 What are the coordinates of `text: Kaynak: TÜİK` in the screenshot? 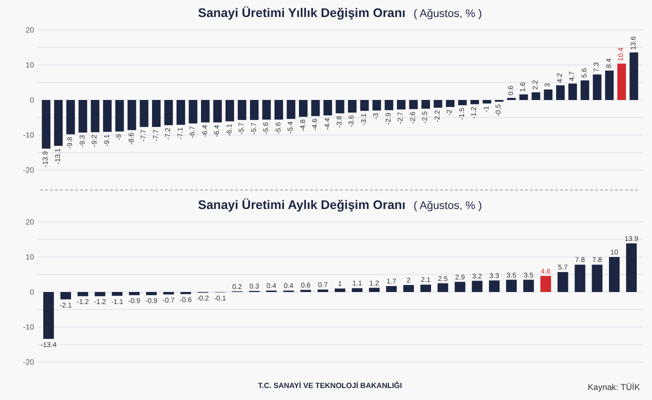 It's located at (614, 387).